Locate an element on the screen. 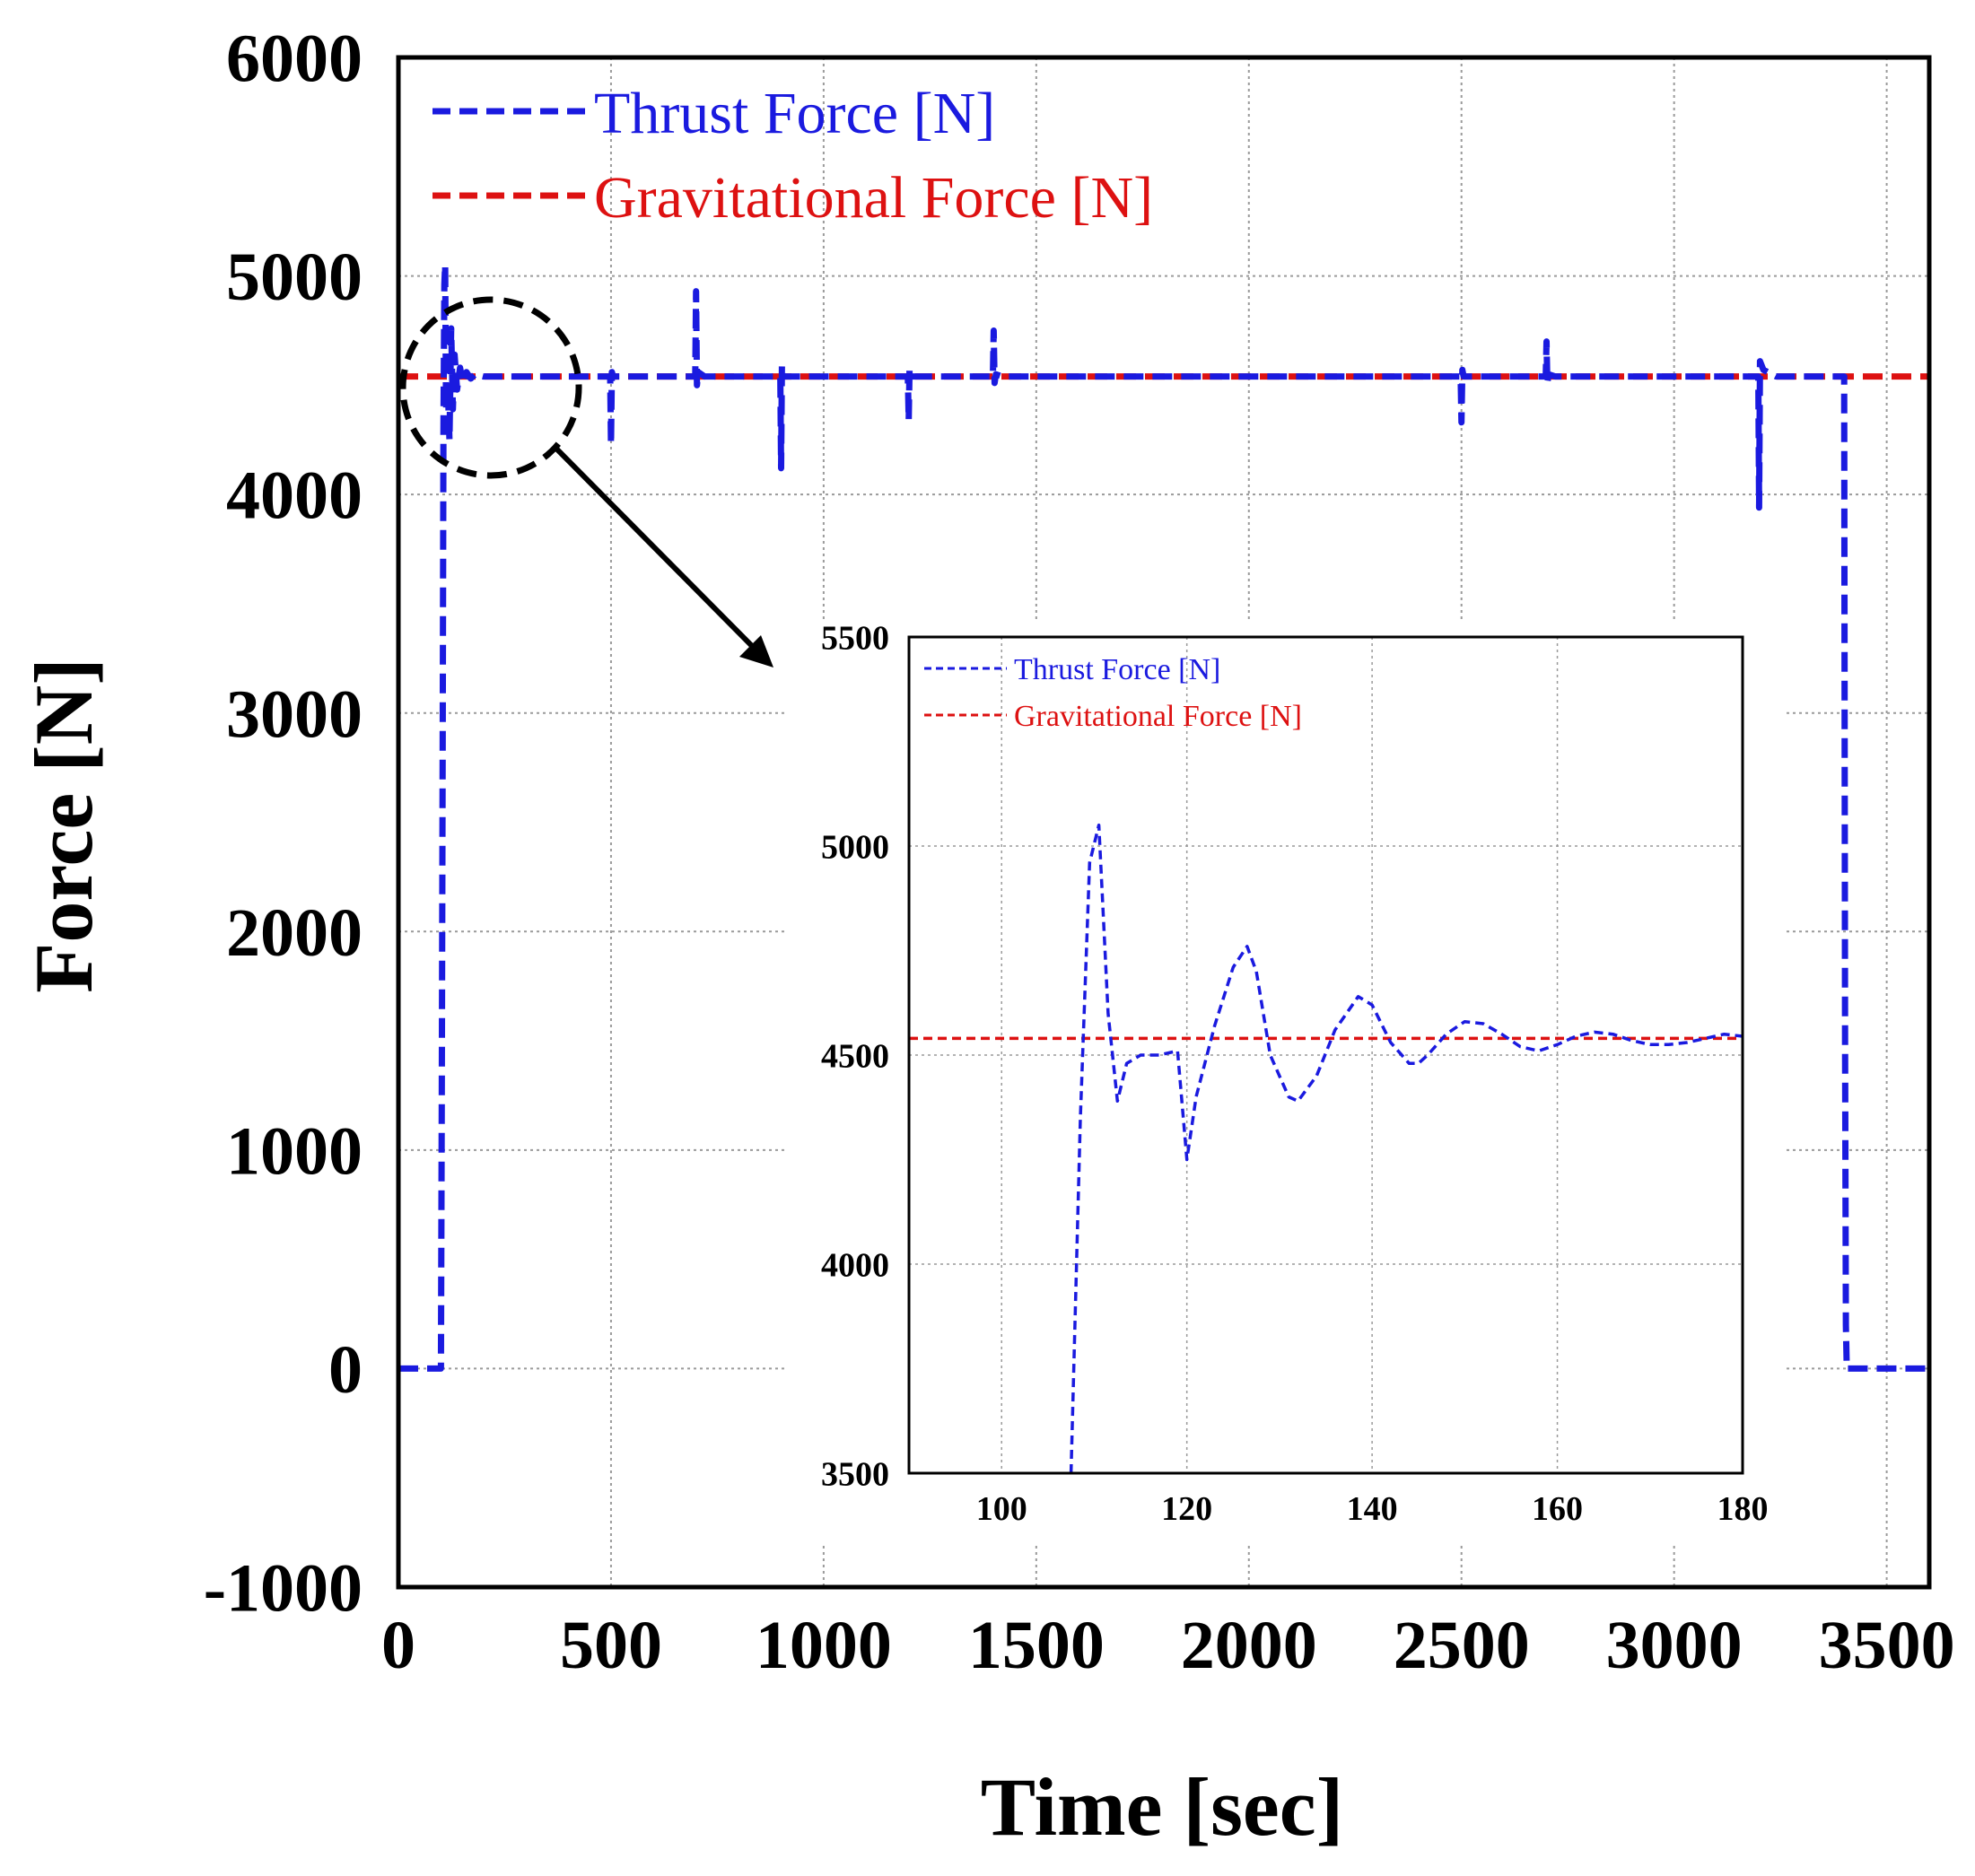  zoom-arrow-line is located at coordinates (655, 548).